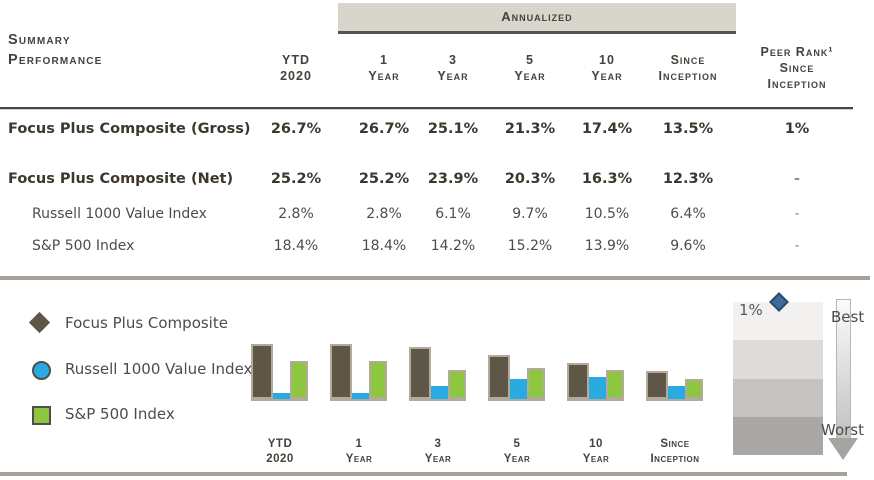 The width and height of the screenshot is (874, 480). Describe the element at coordinates (438, 451) in the screenshot. I see `chart-category-label: 3 Year` at that location.